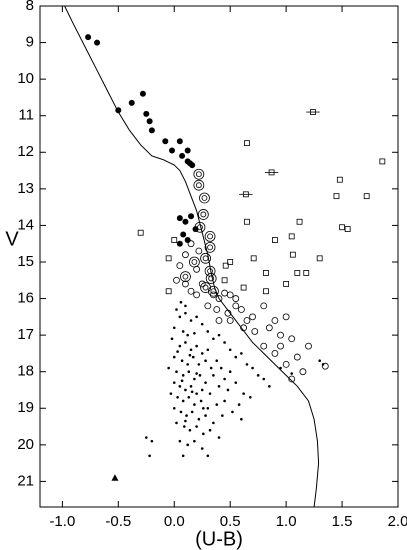  Describe the element at coordinates (30, 42) in the screenshot. I see `y-tick-label: 9` at that location.